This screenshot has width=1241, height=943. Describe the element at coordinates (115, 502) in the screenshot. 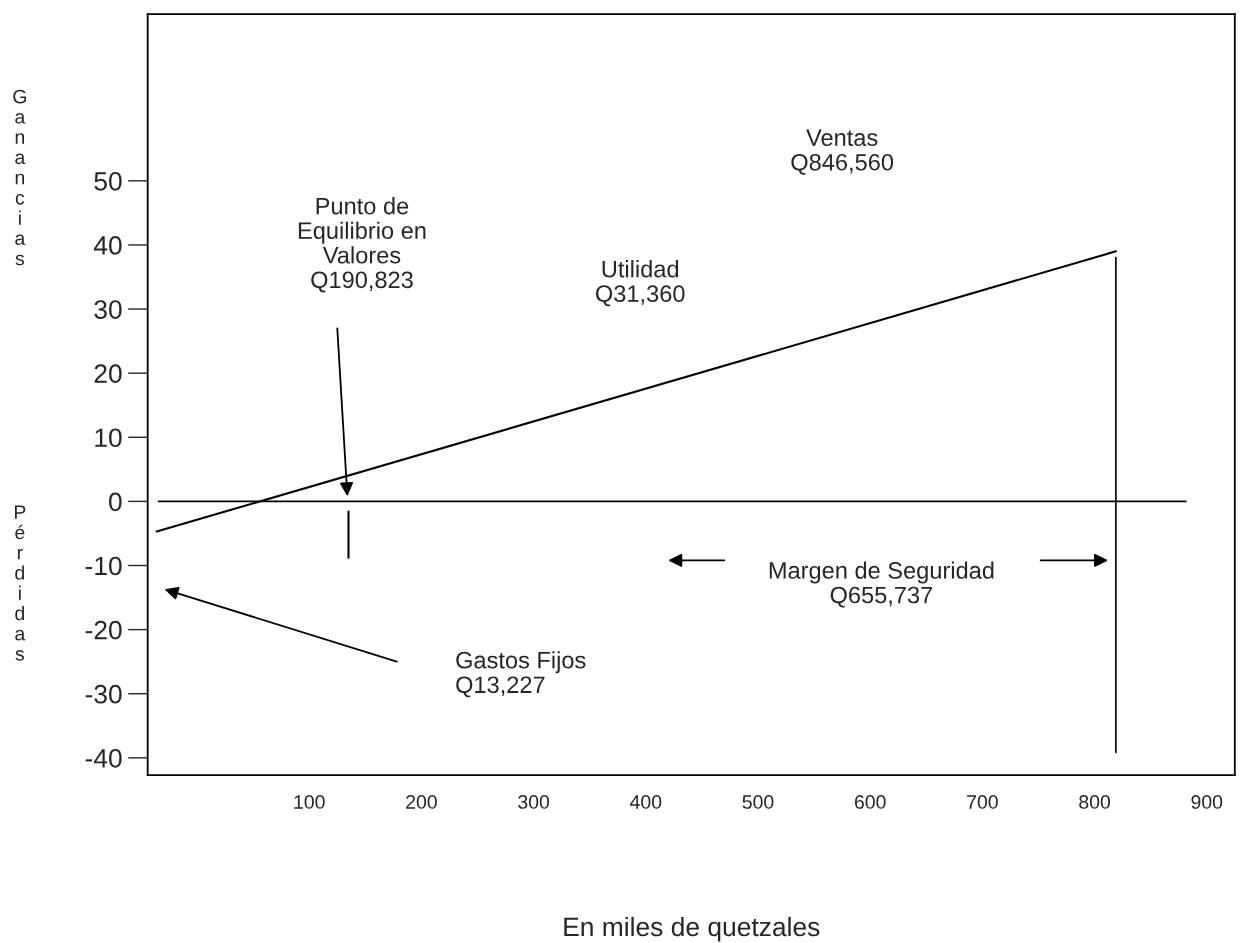

I see `y-tick-label: 0` at that location.